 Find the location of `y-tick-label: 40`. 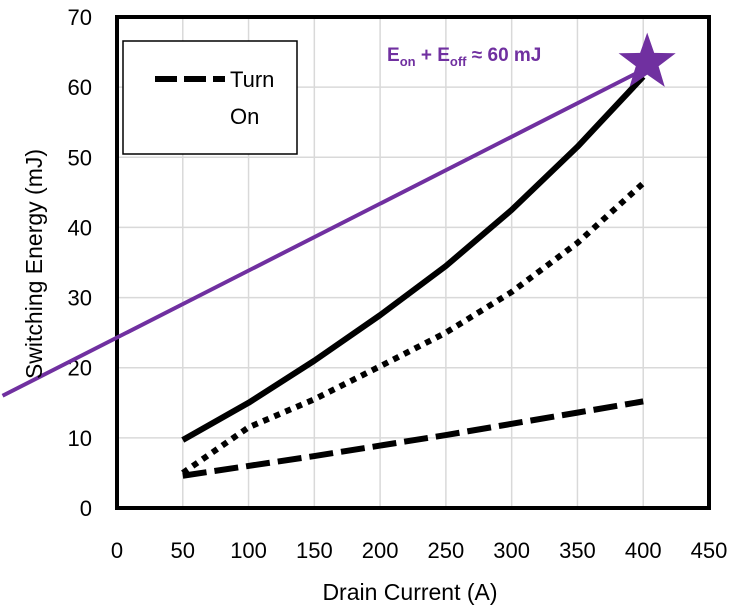

y-tick-label: 40 is located at coordinates (80, 227).